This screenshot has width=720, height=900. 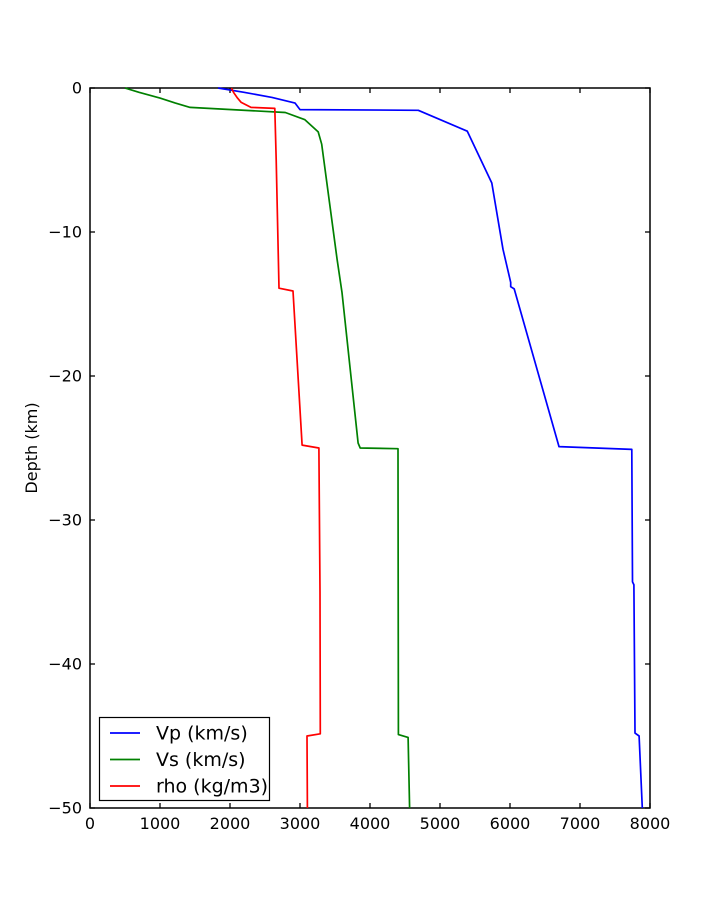 What do you see at coordinates (650, 823) in the screenshot?
I see `x-tick-label: 8000` at bounding box center [650, 823].